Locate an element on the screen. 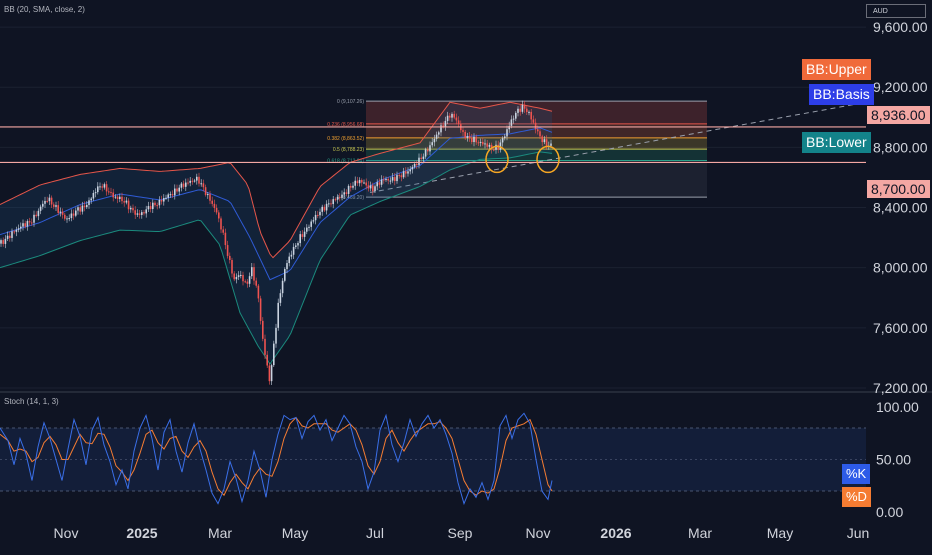  bb-upper-tag: BB:Upper is located at coordinates (836, 69).